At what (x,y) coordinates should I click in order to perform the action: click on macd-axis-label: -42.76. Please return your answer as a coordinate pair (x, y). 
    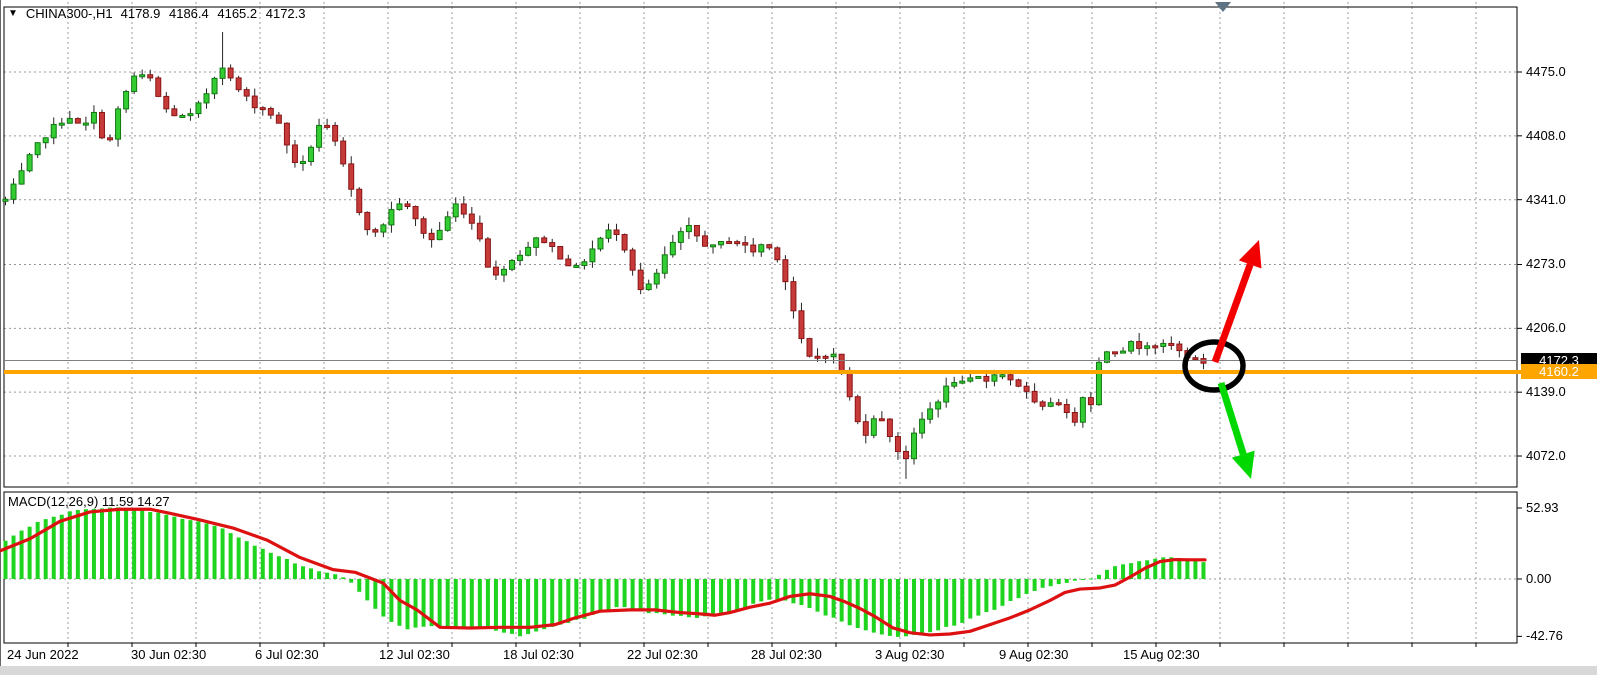
    Looking at the image, I should click on (1544, 636).